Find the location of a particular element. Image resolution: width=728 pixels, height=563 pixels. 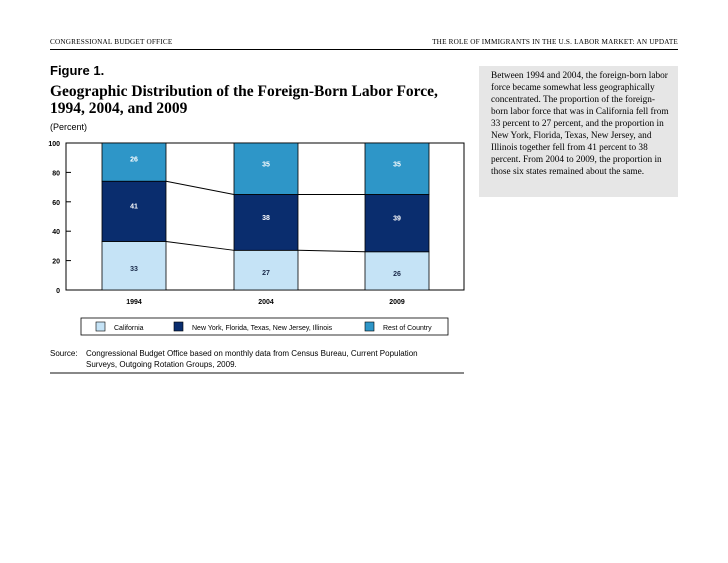

x-tick-label: 1994 is located at coordinates (134, 302).